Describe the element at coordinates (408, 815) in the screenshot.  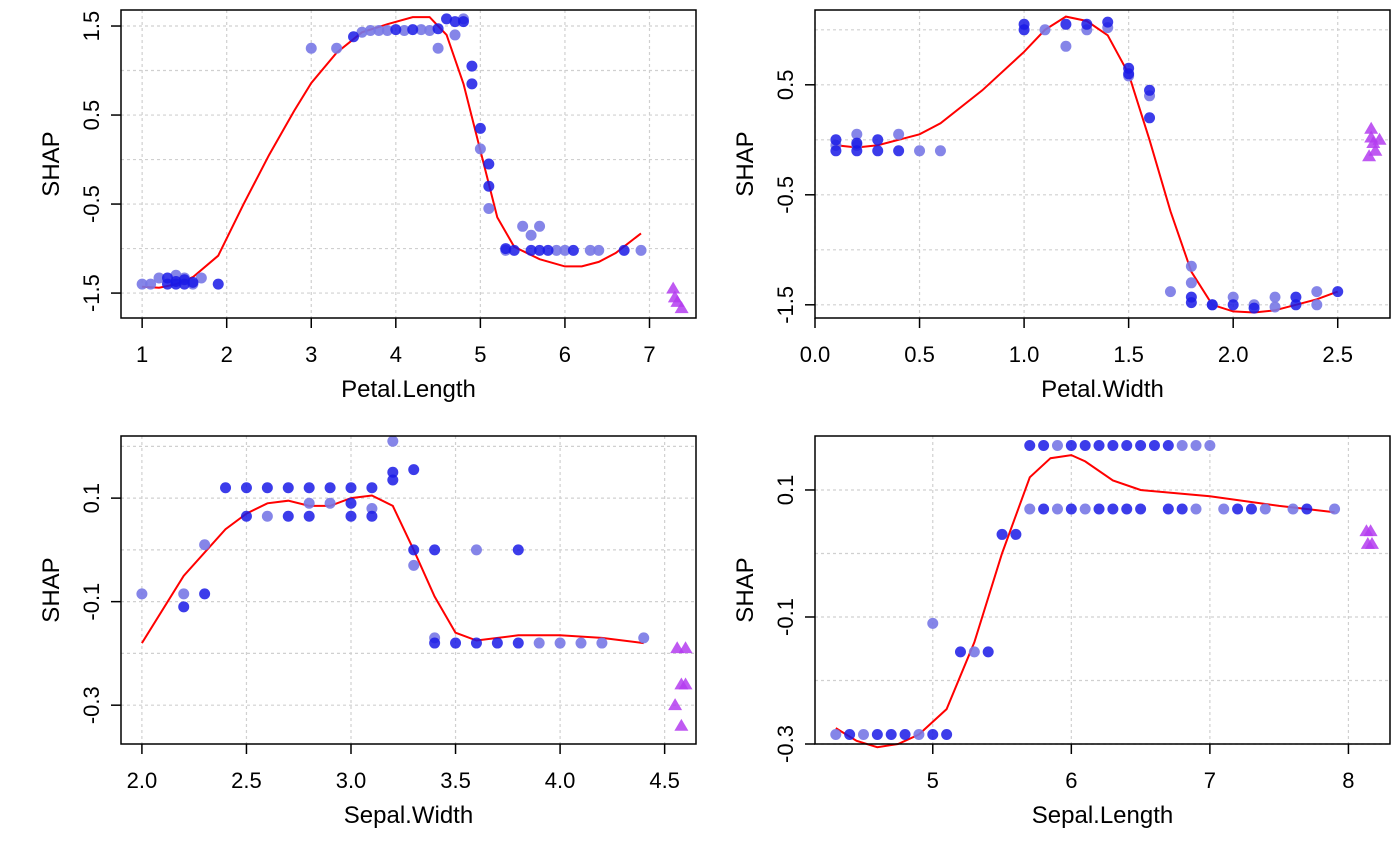
I see `x-axis-title: Sepal.Width` at that location.